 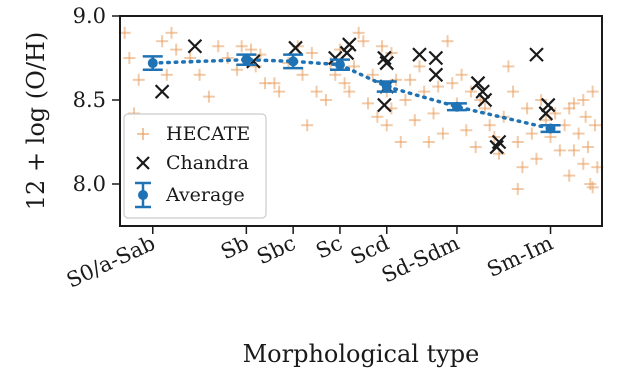 What do you see at coordinates (89, 16) in the screenshot?
I see `y-tick-label: 9.0` at bounding box center [89, 16].